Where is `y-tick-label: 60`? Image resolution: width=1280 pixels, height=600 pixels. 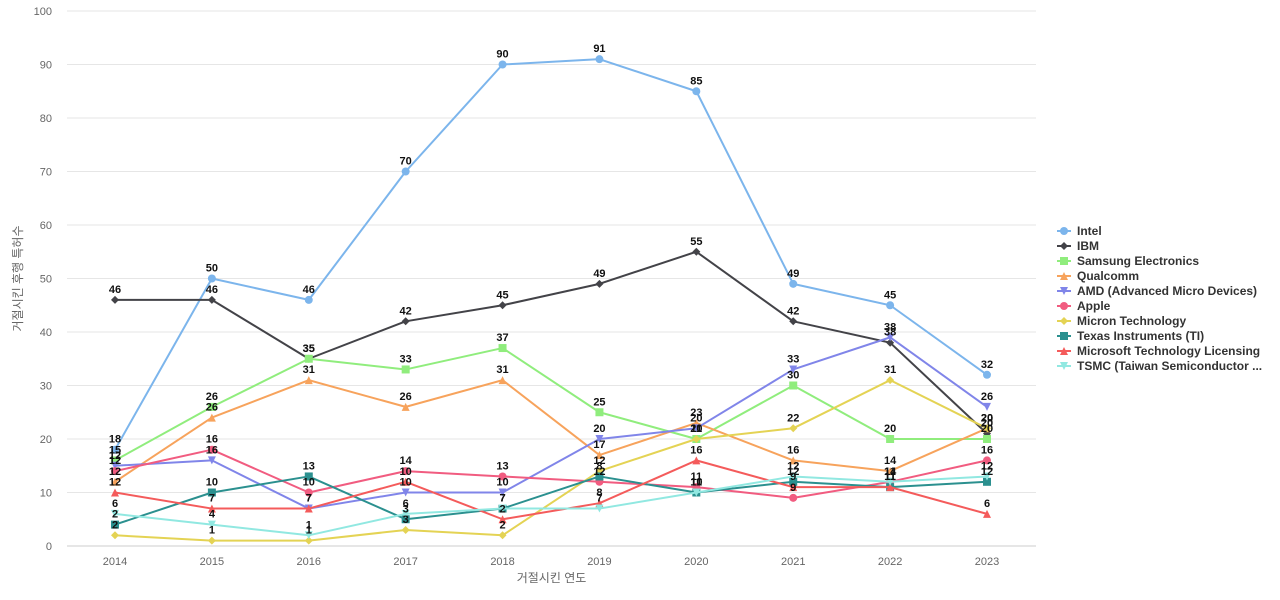
y-tick-label: 60 is located at coordinates (46, 226).